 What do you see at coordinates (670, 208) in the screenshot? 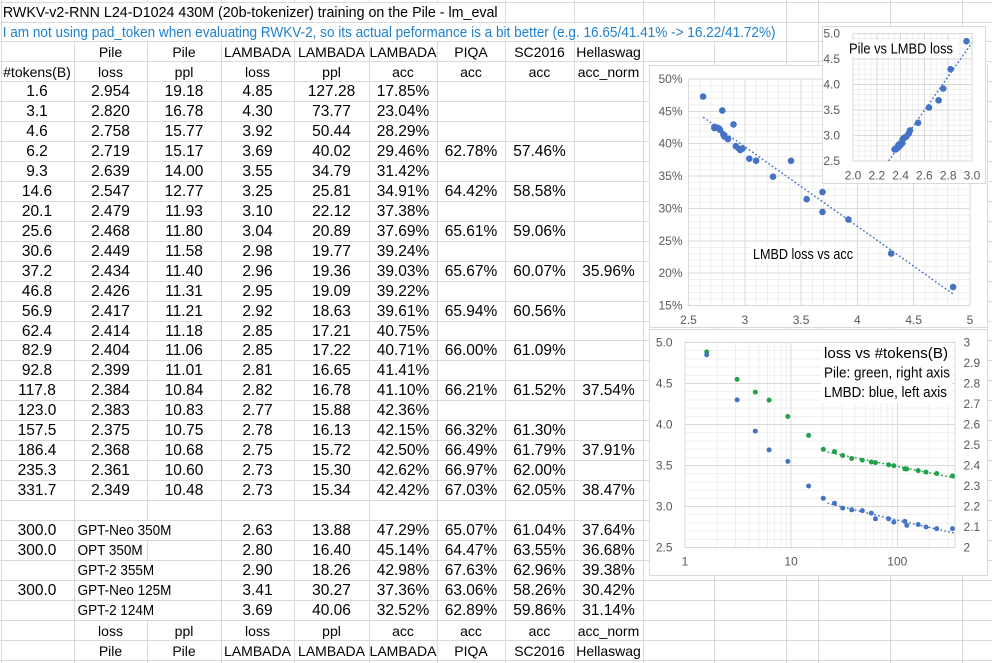
I see `svg-text: 30%` at bounding box center [670, 208].